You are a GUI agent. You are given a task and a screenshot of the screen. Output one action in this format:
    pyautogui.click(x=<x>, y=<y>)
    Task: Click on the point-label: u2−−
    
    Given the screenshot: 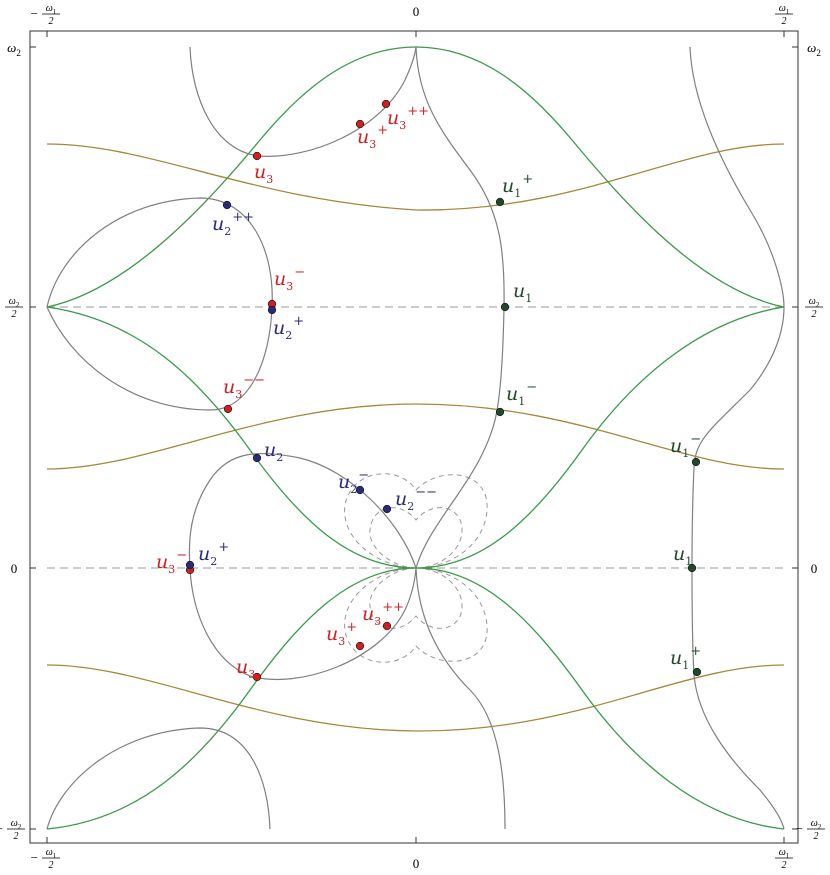 What is the action you would take?
    pyautogui.click(x=416, y=499)
    